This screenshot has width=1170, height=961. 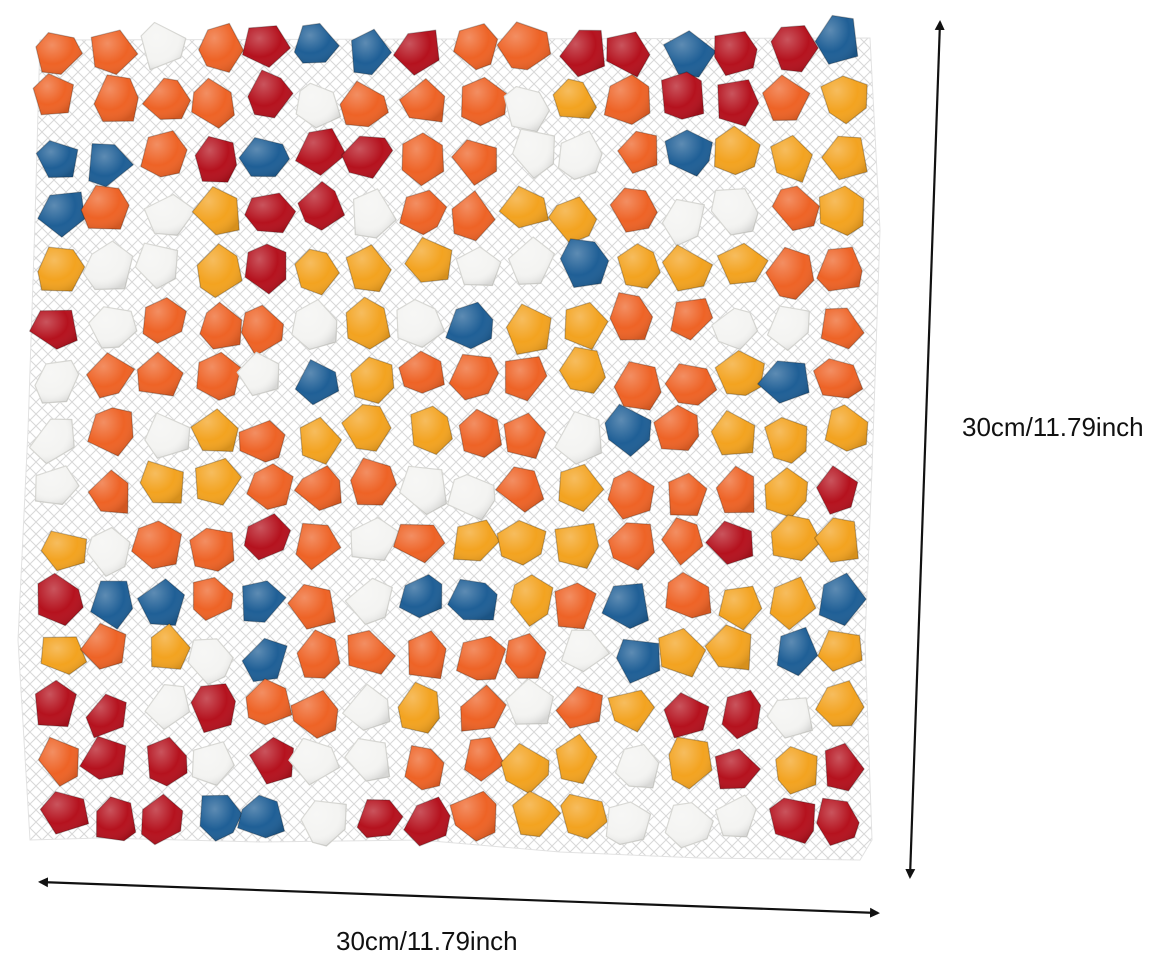 What do you see at coordinates (925, 449) in the screenshot?
I see `height-dimension-arrow` at bounding box center [925, 449].